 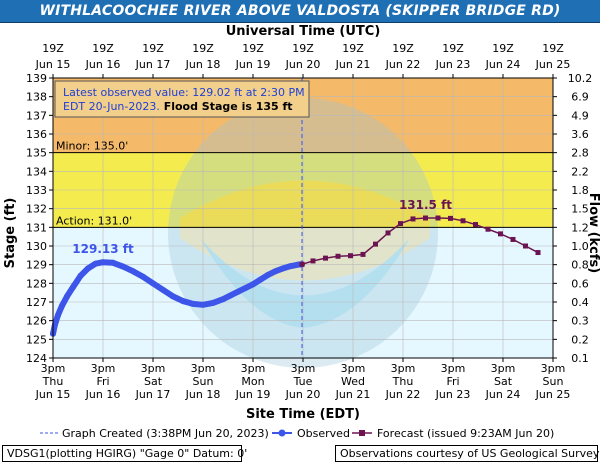 What do you see at coordinates (253, 64) in the screenshot?
I see `utc-tick-date: Jun 19` at bounding box center [253, 64].